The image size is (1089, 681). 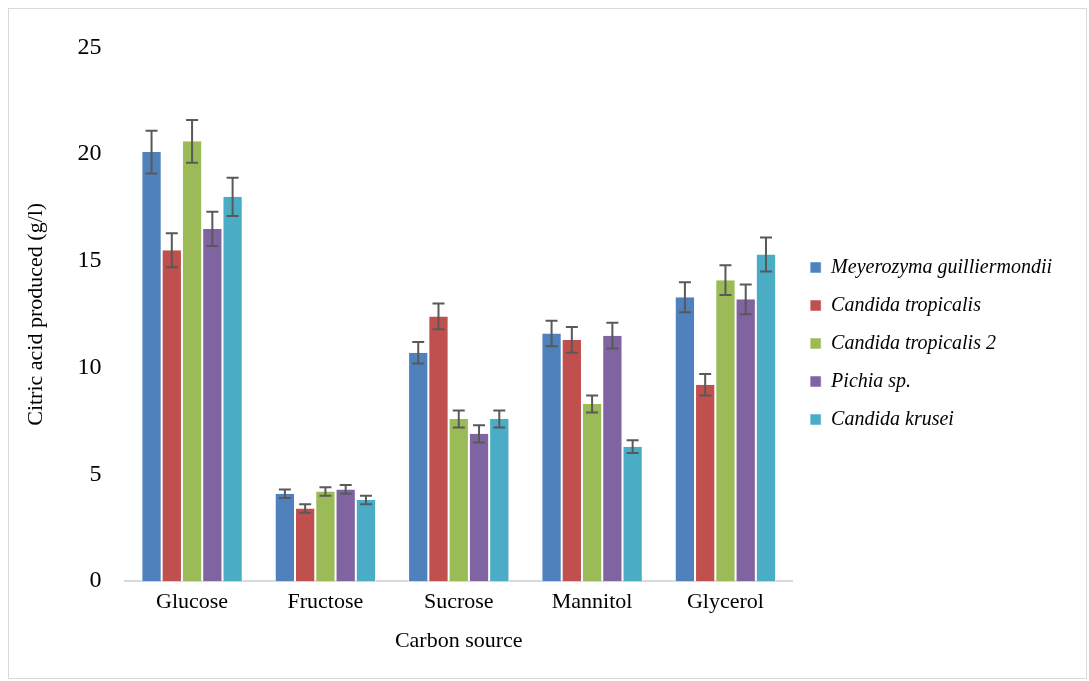 I want to click on x-tick-label: Glycerol, so click(x=725, y=601).